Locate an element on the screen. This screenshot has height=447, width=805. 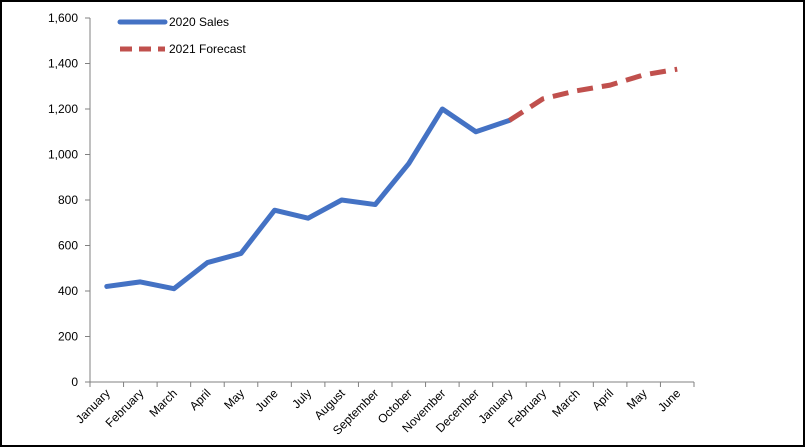
y-tick-label: 800 is located at coordinates (68, 200).